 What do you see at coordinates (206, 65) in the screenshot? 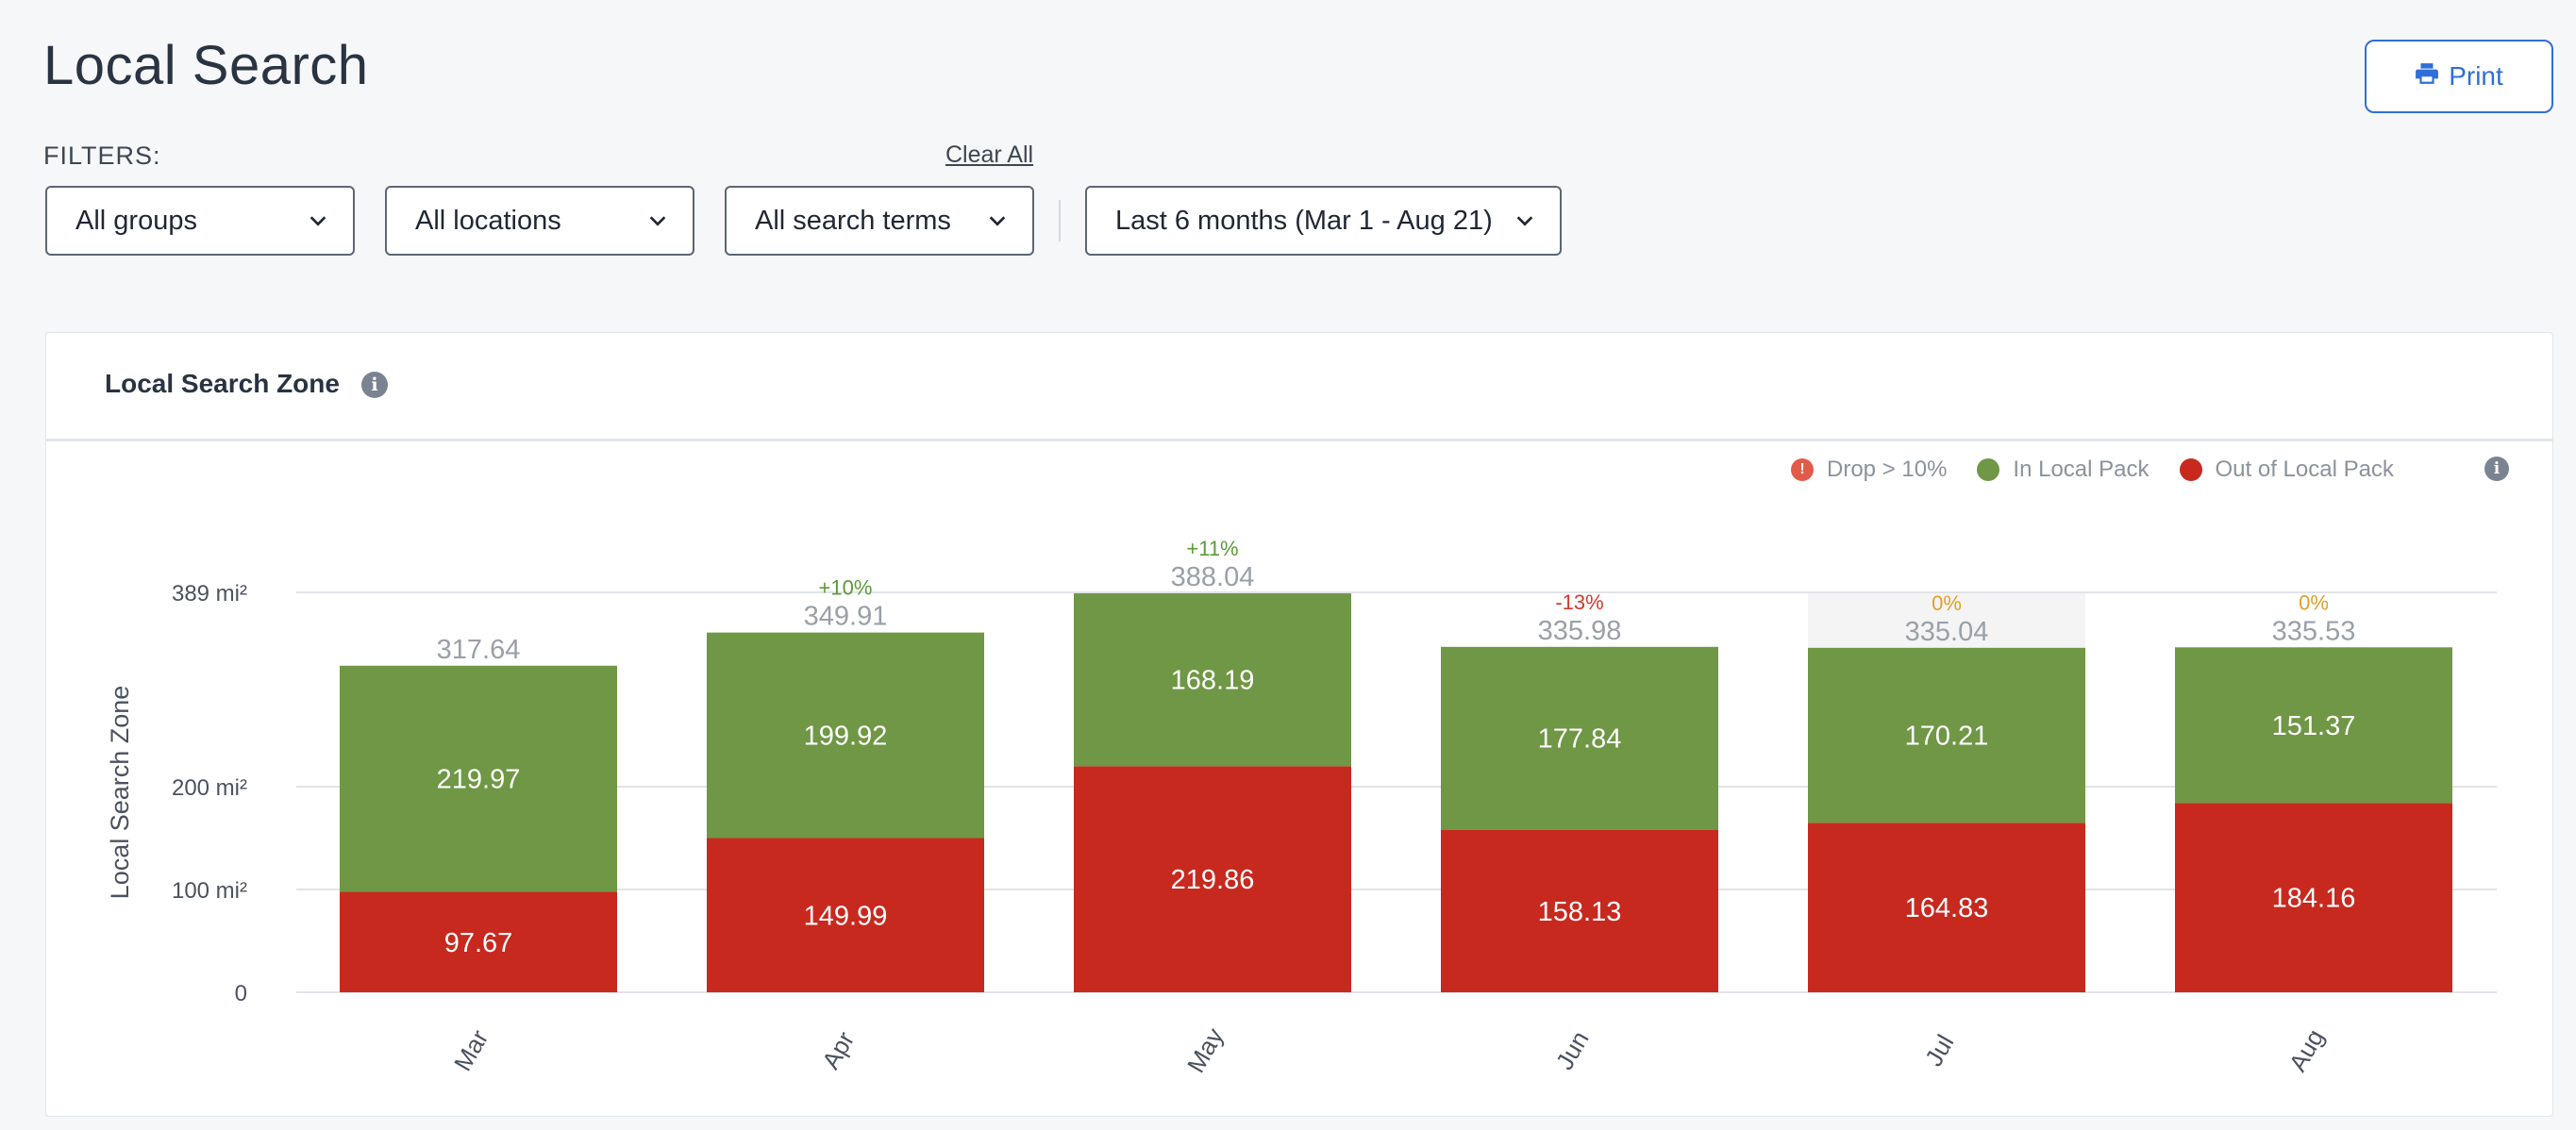
I see `page-title: Local Search` at bounding box center [206, 65].